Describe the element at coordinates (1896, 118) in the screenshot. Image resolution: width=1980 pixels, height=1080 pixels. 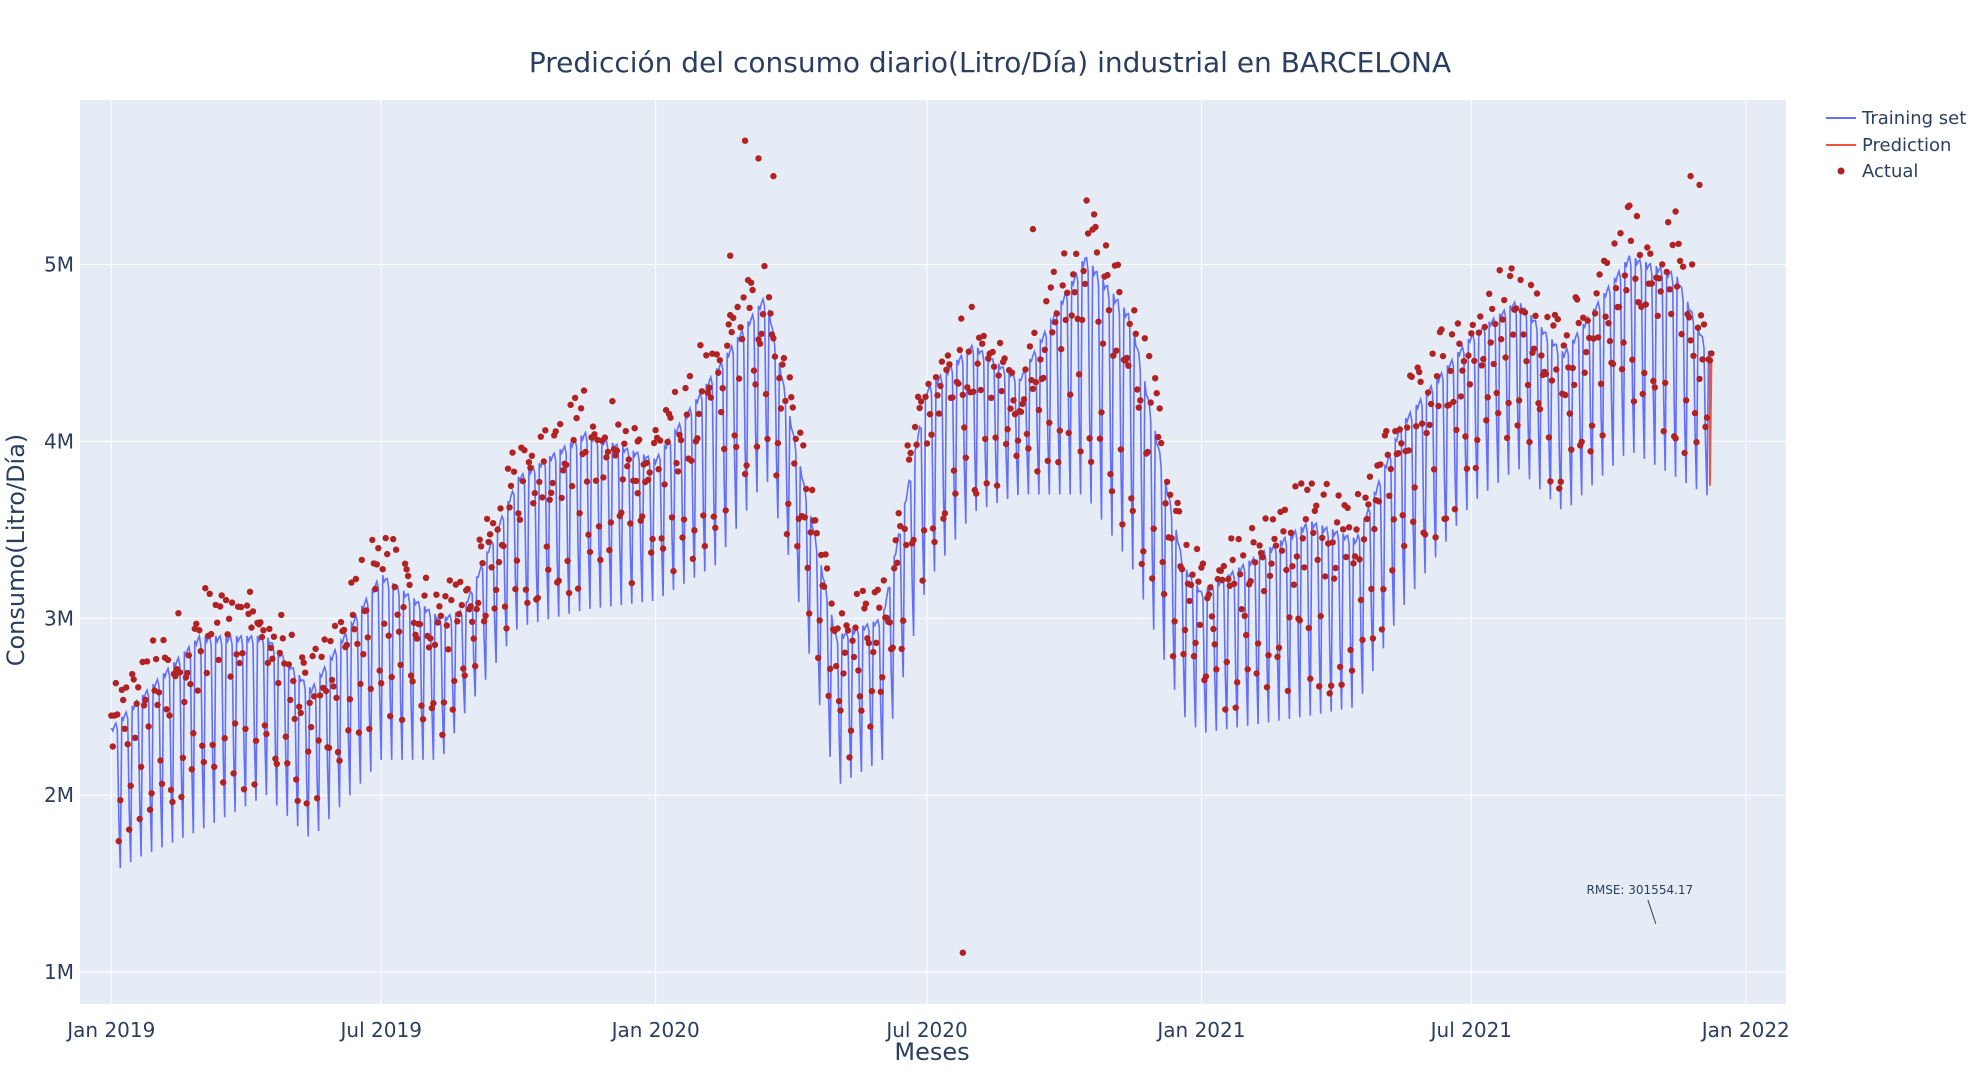
I see `legend-item-training: Training set` at that location.